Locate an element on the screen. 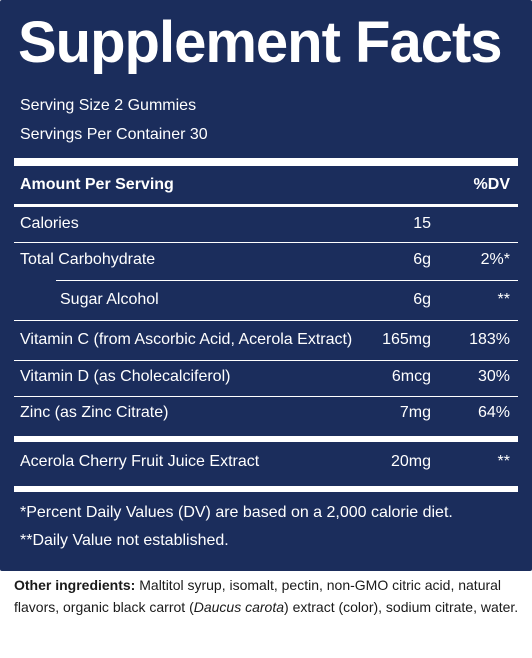  header-divider is located at coordinates (266, 205).